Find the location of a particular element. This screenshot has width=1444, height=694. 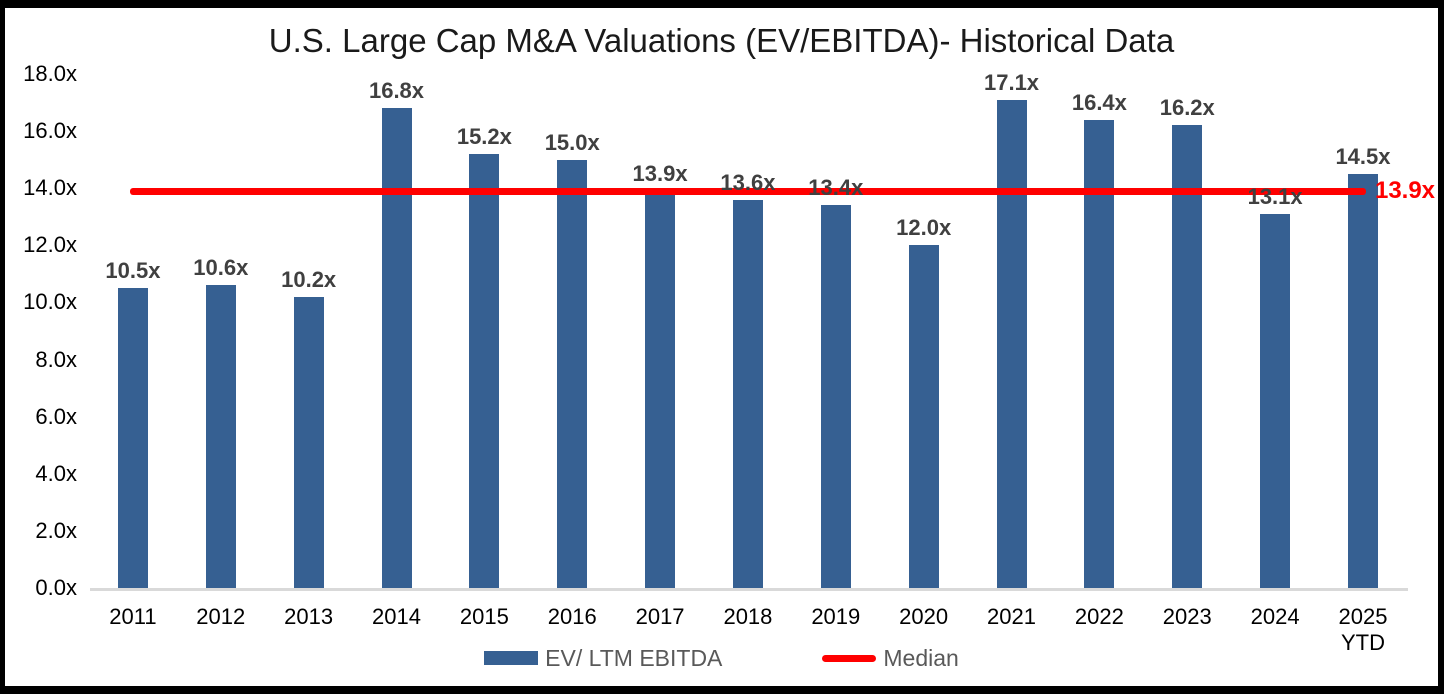

x-axis-tick-label: 2013 is located at coordinates (309, 616).